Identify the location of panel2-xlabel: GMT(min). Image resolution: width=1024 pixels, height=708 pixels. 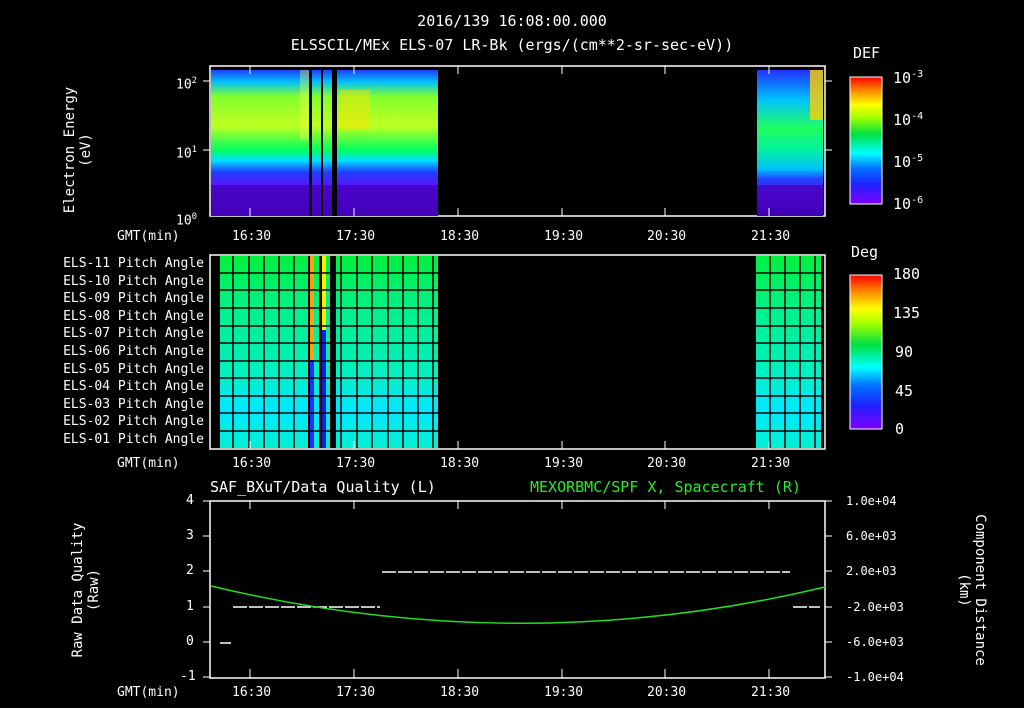
(148, 463).